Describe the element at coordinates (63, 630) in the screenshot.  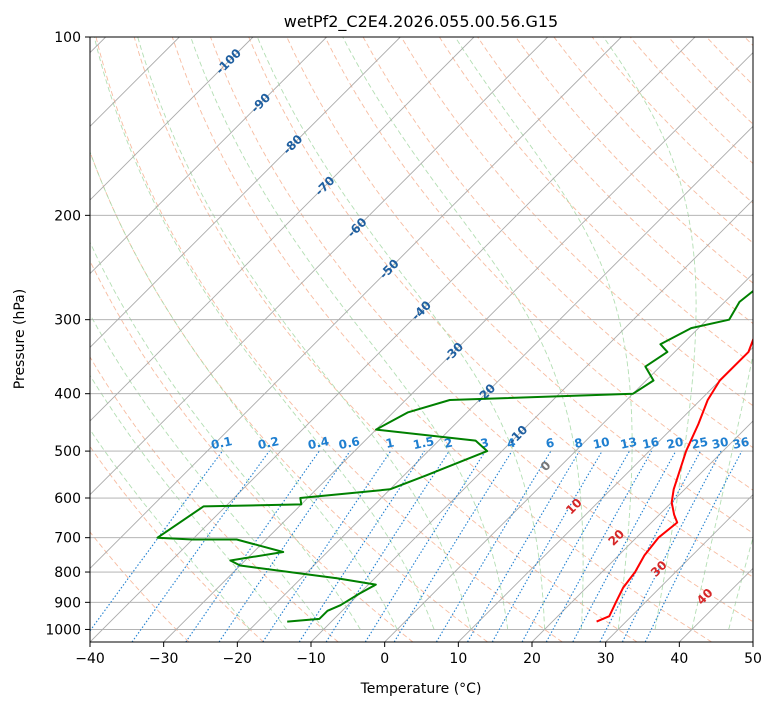
I see `y-tick-label: 1000` at that location.